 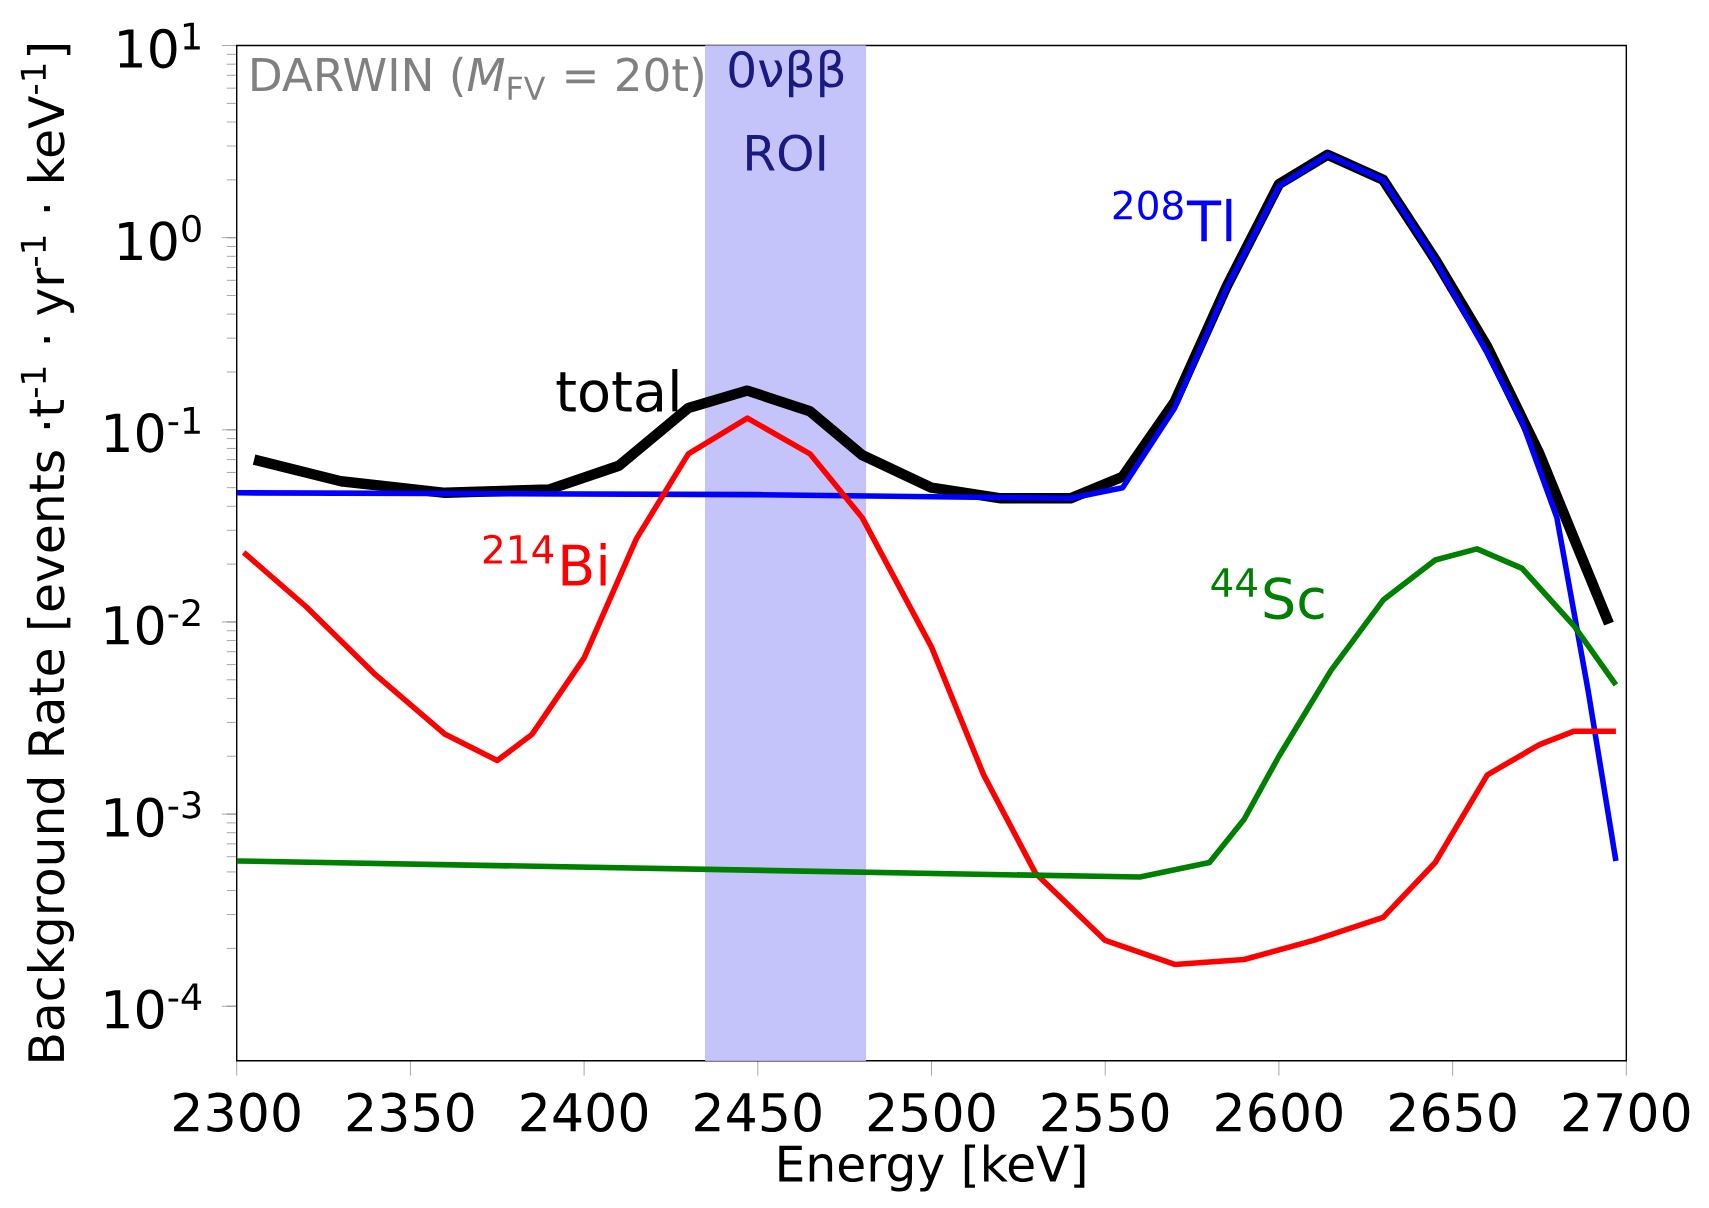 I want to click on y-tick-label: 10$^{-3}$, so click(x=153, y=814).